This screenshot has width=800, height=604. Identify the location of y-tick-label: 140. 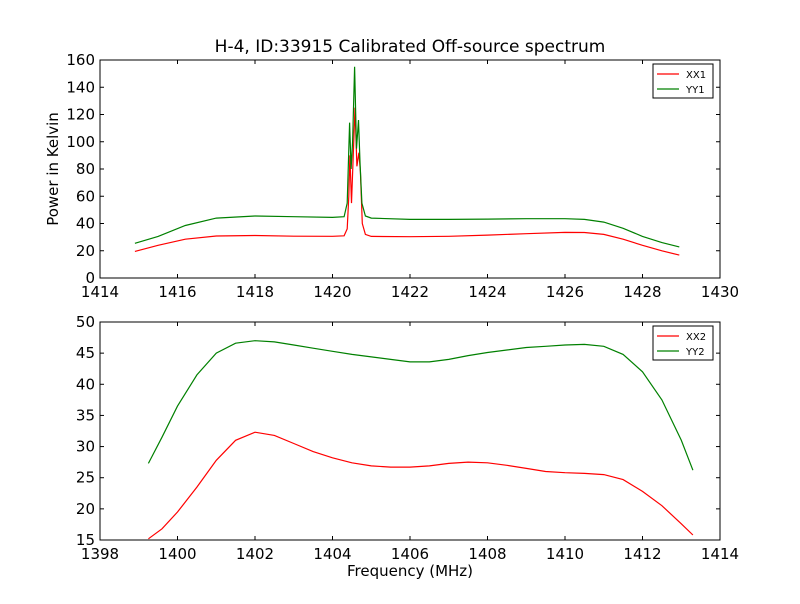
(80, 87).